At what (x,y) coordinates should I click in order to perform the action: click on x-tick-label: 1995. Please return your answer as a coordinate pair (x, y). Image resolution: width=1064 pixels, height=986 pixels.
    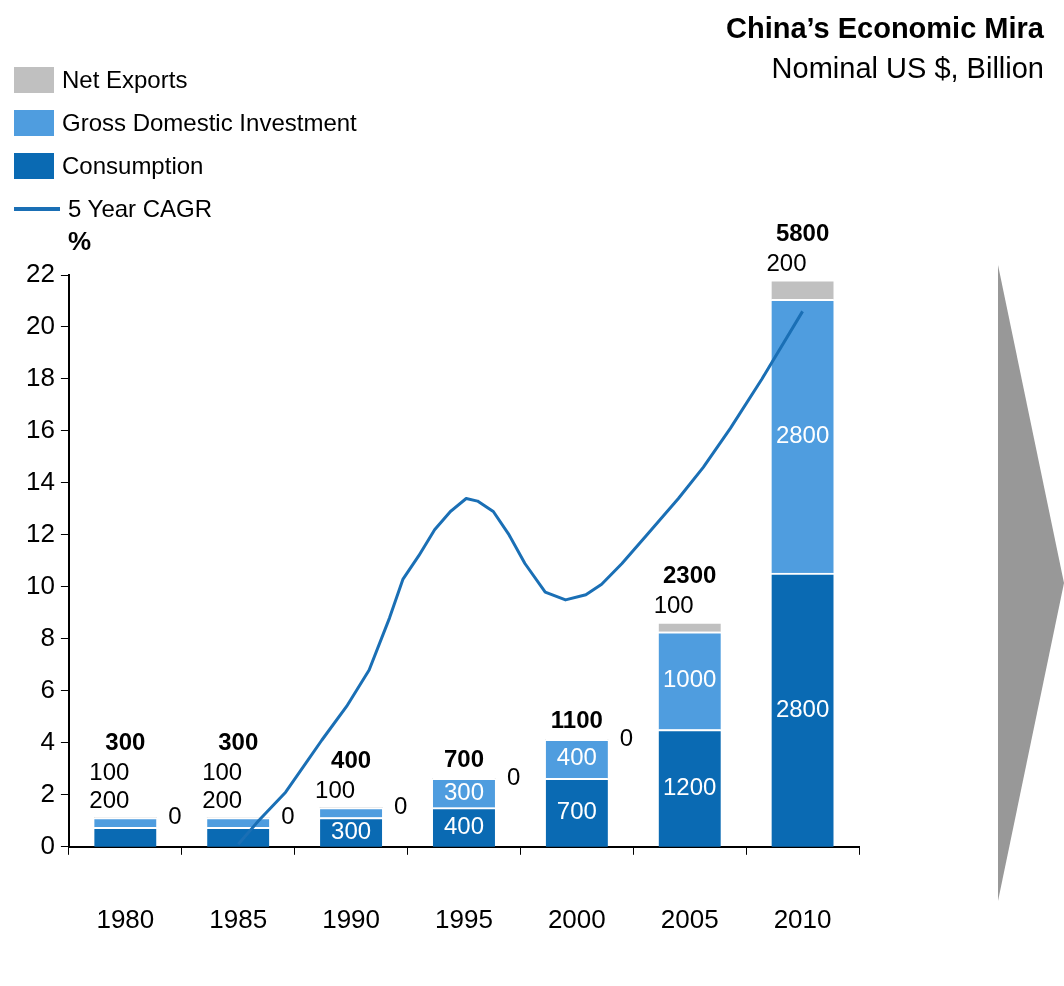
    Looking at the image, I should click on (464, 918).